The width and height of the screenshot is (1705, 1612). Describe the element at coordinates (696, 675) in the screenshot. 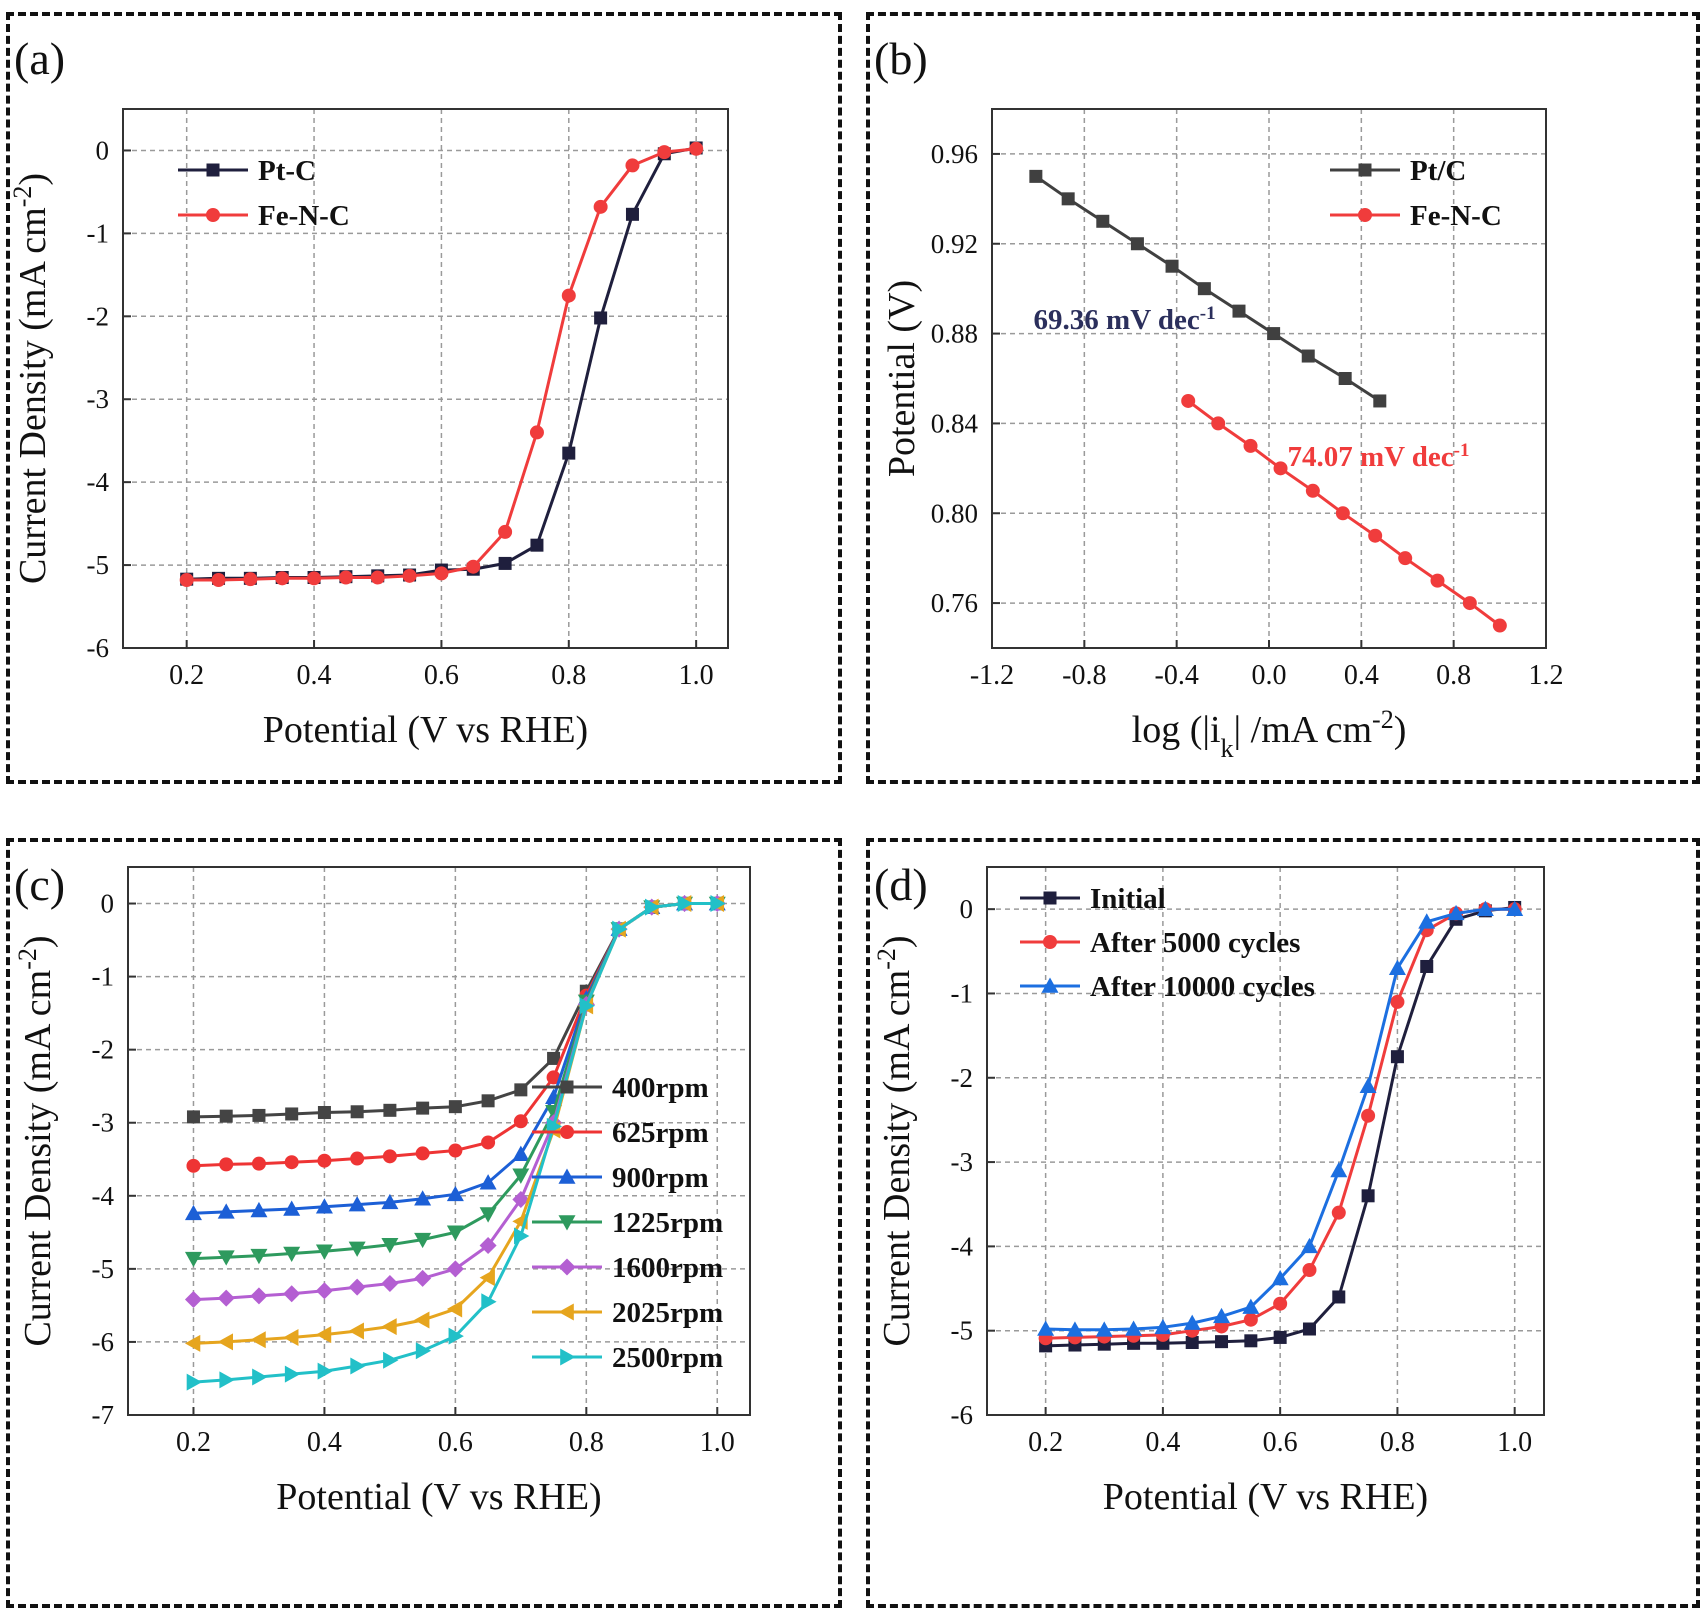

I see `x-tick-label: 1.0` at that location.